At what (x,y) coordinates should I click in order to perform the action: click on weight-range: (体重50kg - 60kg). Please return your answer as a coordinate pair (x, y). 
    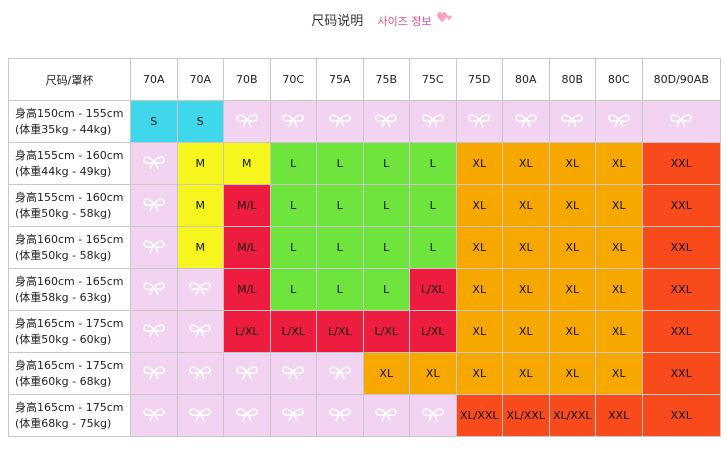
    Looking at the image, I should click on (63, 339).